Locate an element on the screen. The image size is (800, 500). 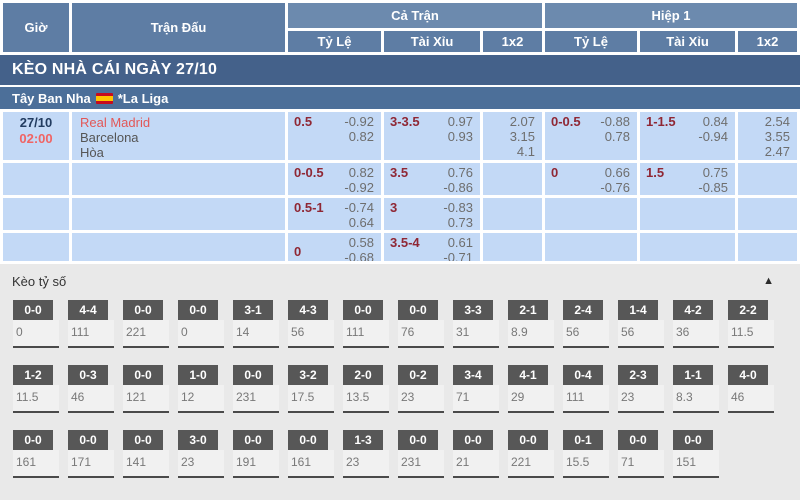
score-label: 2-0 is located at coordinates (363, 375).